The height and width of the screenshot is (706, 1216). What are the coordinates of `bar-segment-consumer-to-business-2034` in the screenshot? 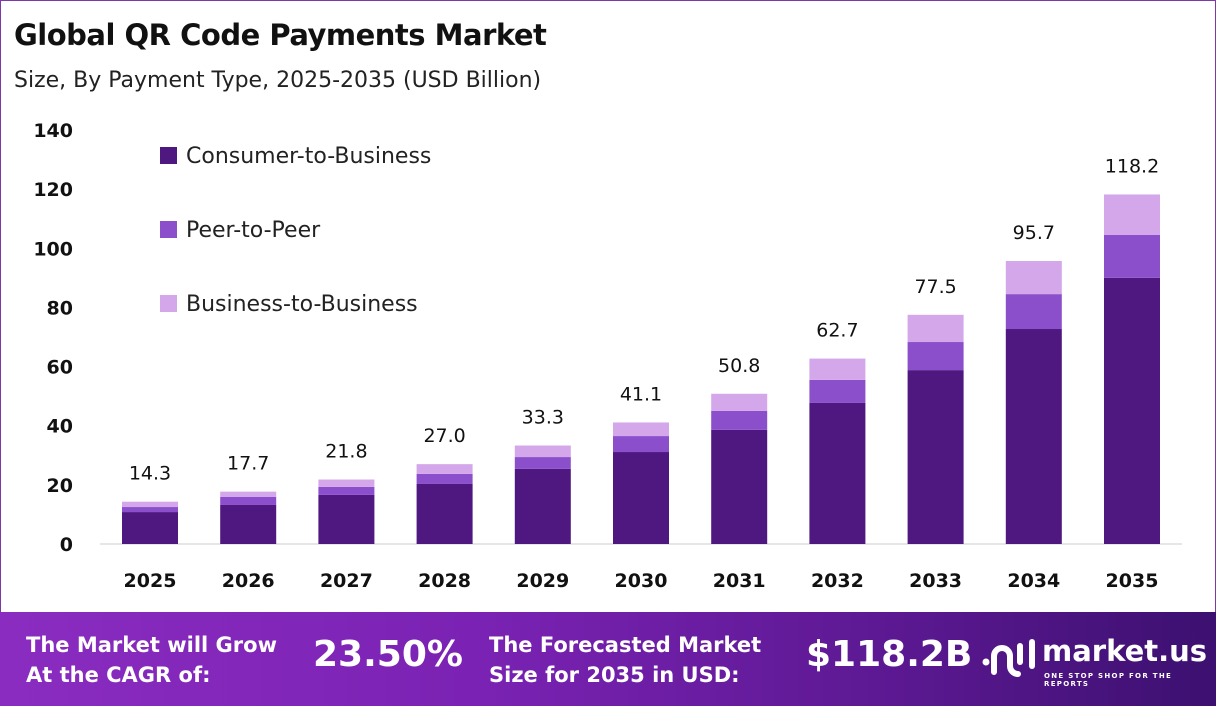 It's located at (1033, 436).